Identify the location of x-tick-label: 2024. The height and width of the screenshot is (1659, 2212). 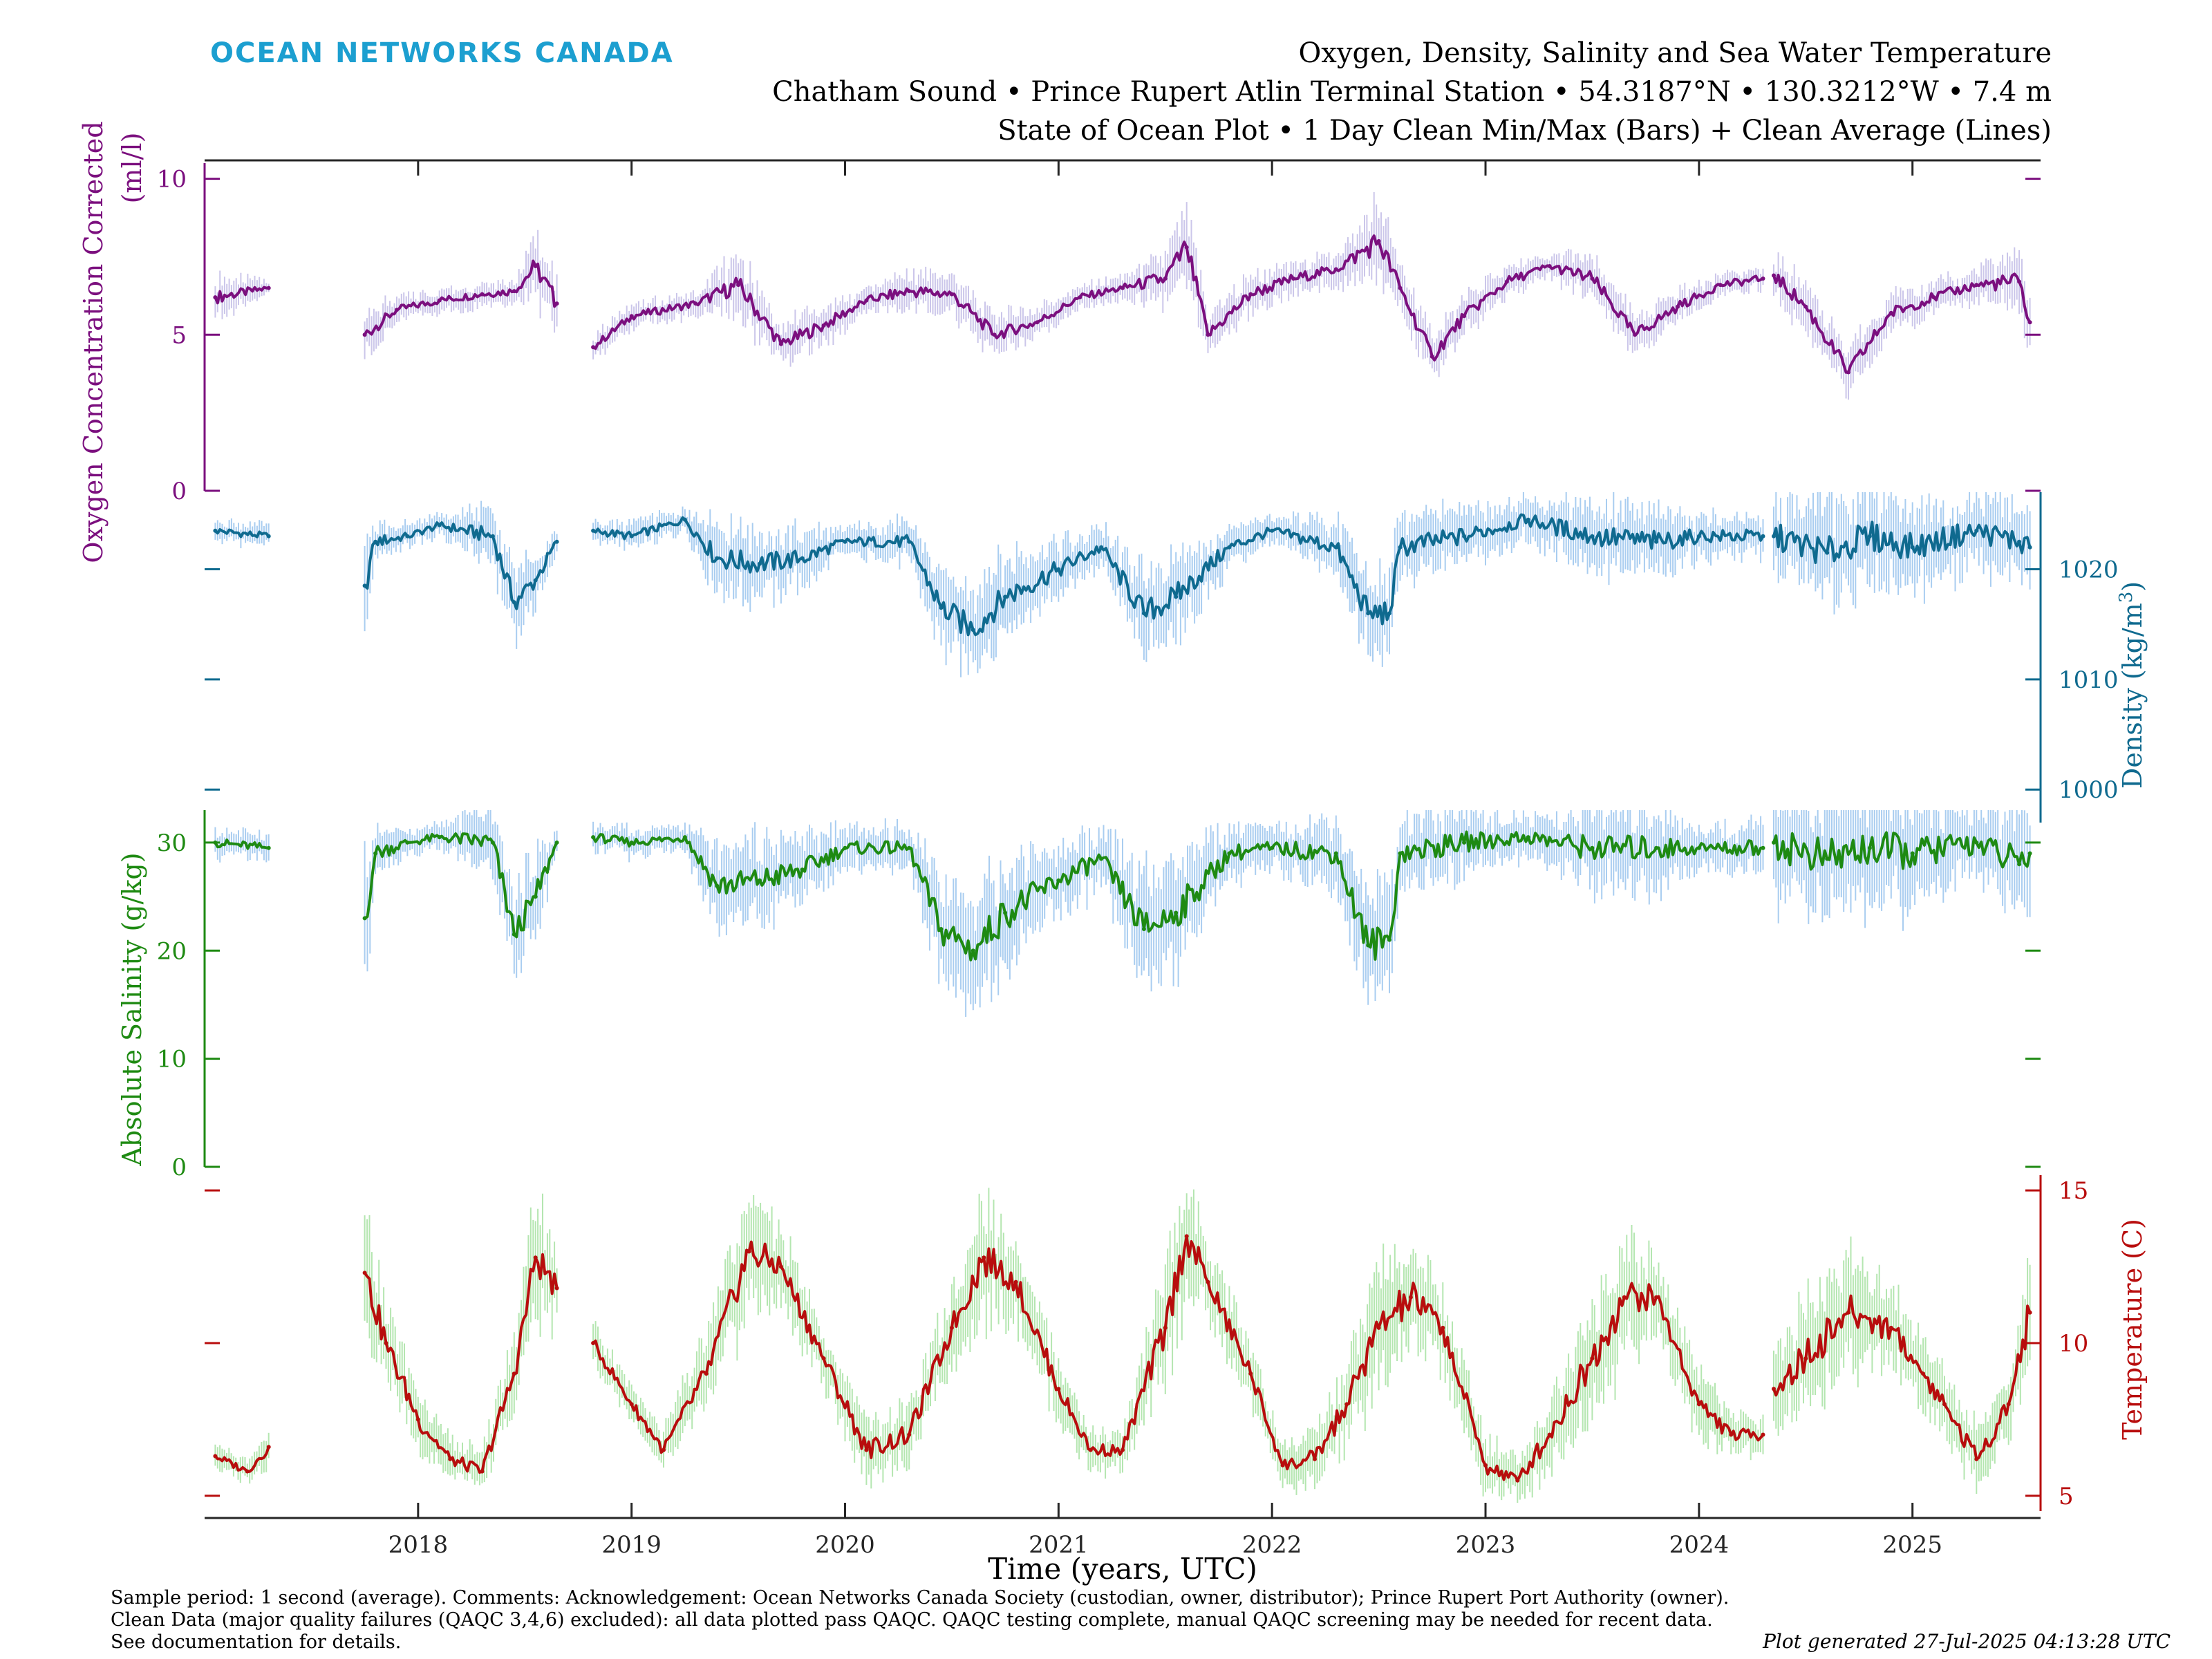
(1699, 1545).